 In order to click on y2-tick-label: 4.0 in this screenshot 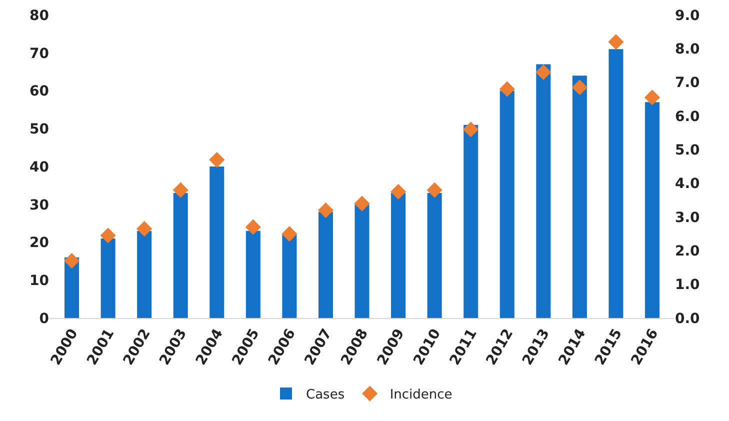, I will do `click(687, 184)`.